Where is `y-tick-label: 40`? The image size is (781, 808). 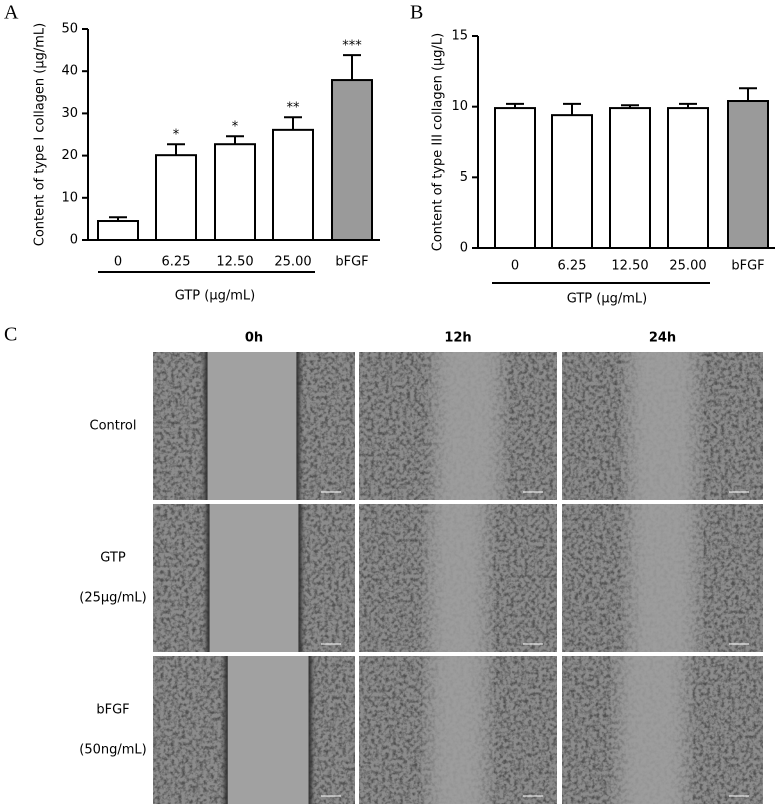 y-tick-label: 40 is located at coordinates (69, 71).